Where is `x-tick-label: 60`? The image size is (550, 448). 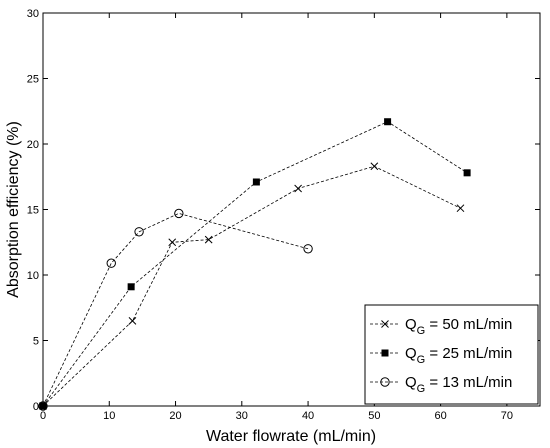 x-tick-label: 60 is located at coordinates (440, 416).